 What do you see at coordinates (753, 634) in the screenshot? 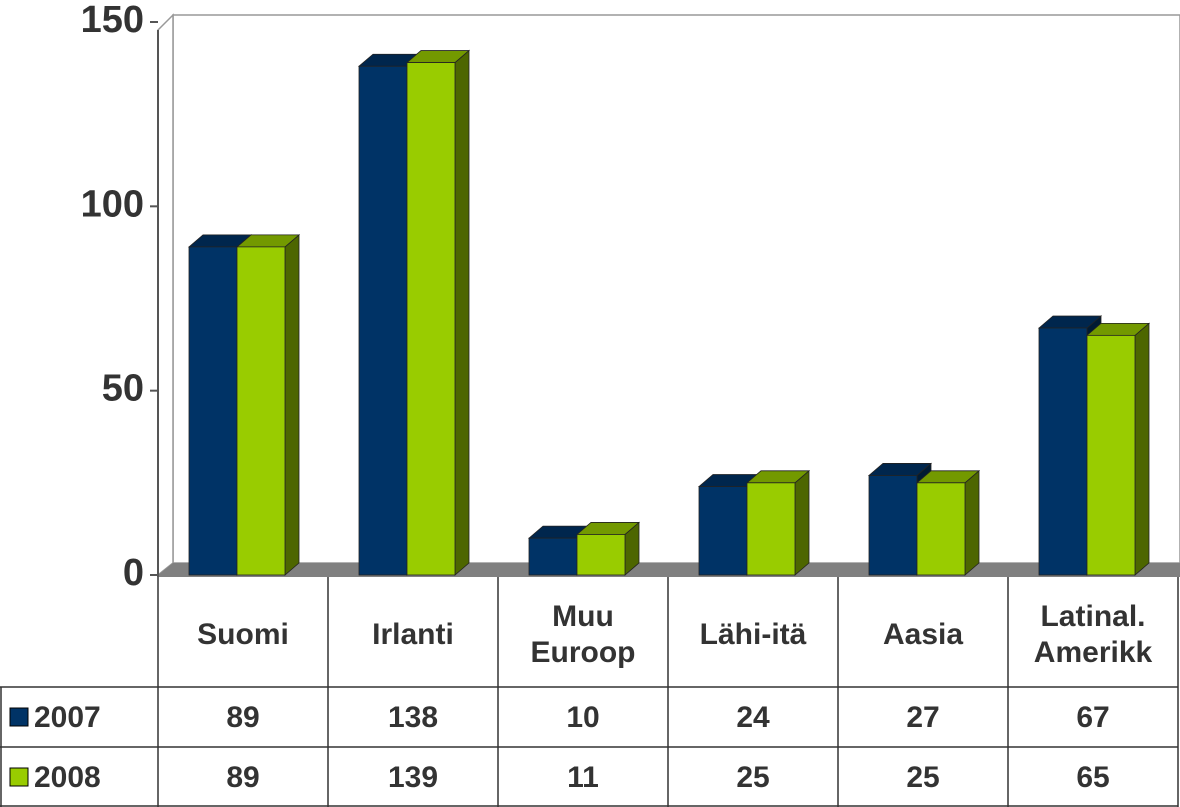
I see `x-tick-label: Lähi-itä` at bounding box center [753, 634].